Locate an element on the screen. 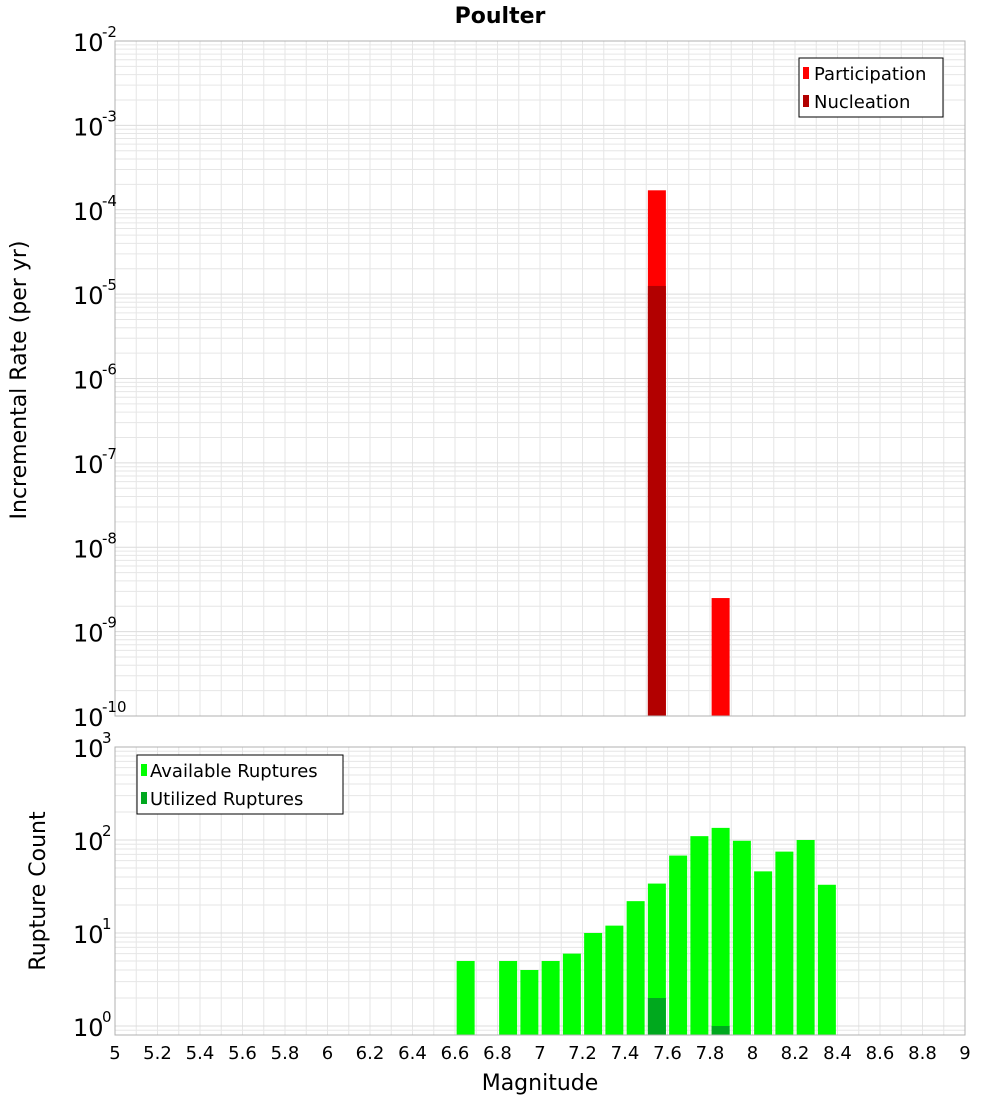 This screenshot has width=1000, height=1100. y-tick-label: 10³ is located at coordinates (92, 746).